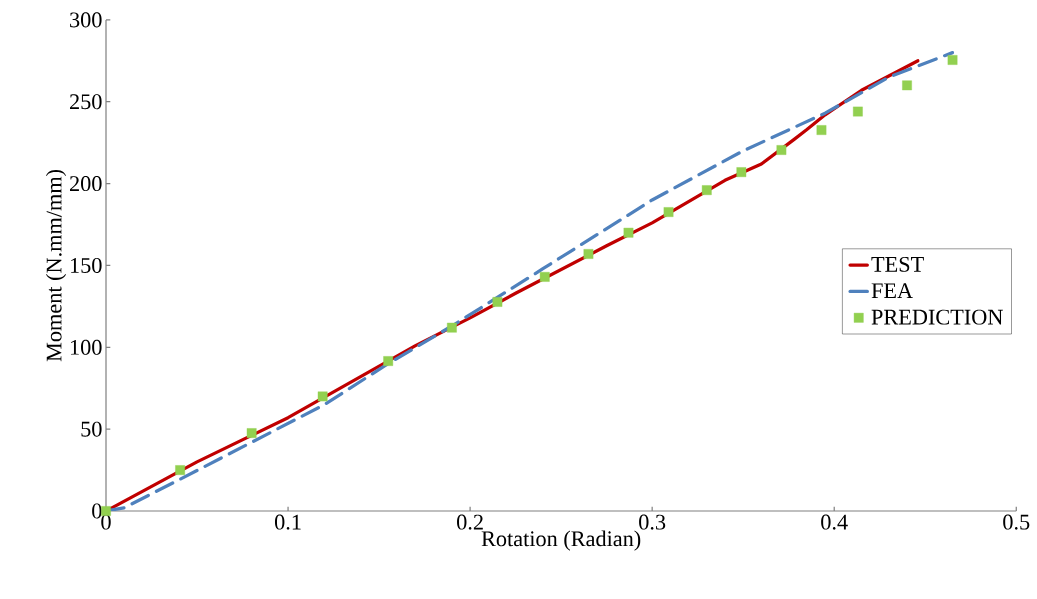  Describe the element at coordinates (287, 522) in the screenshot. I see `x-tick-label: 0.1` at that location.